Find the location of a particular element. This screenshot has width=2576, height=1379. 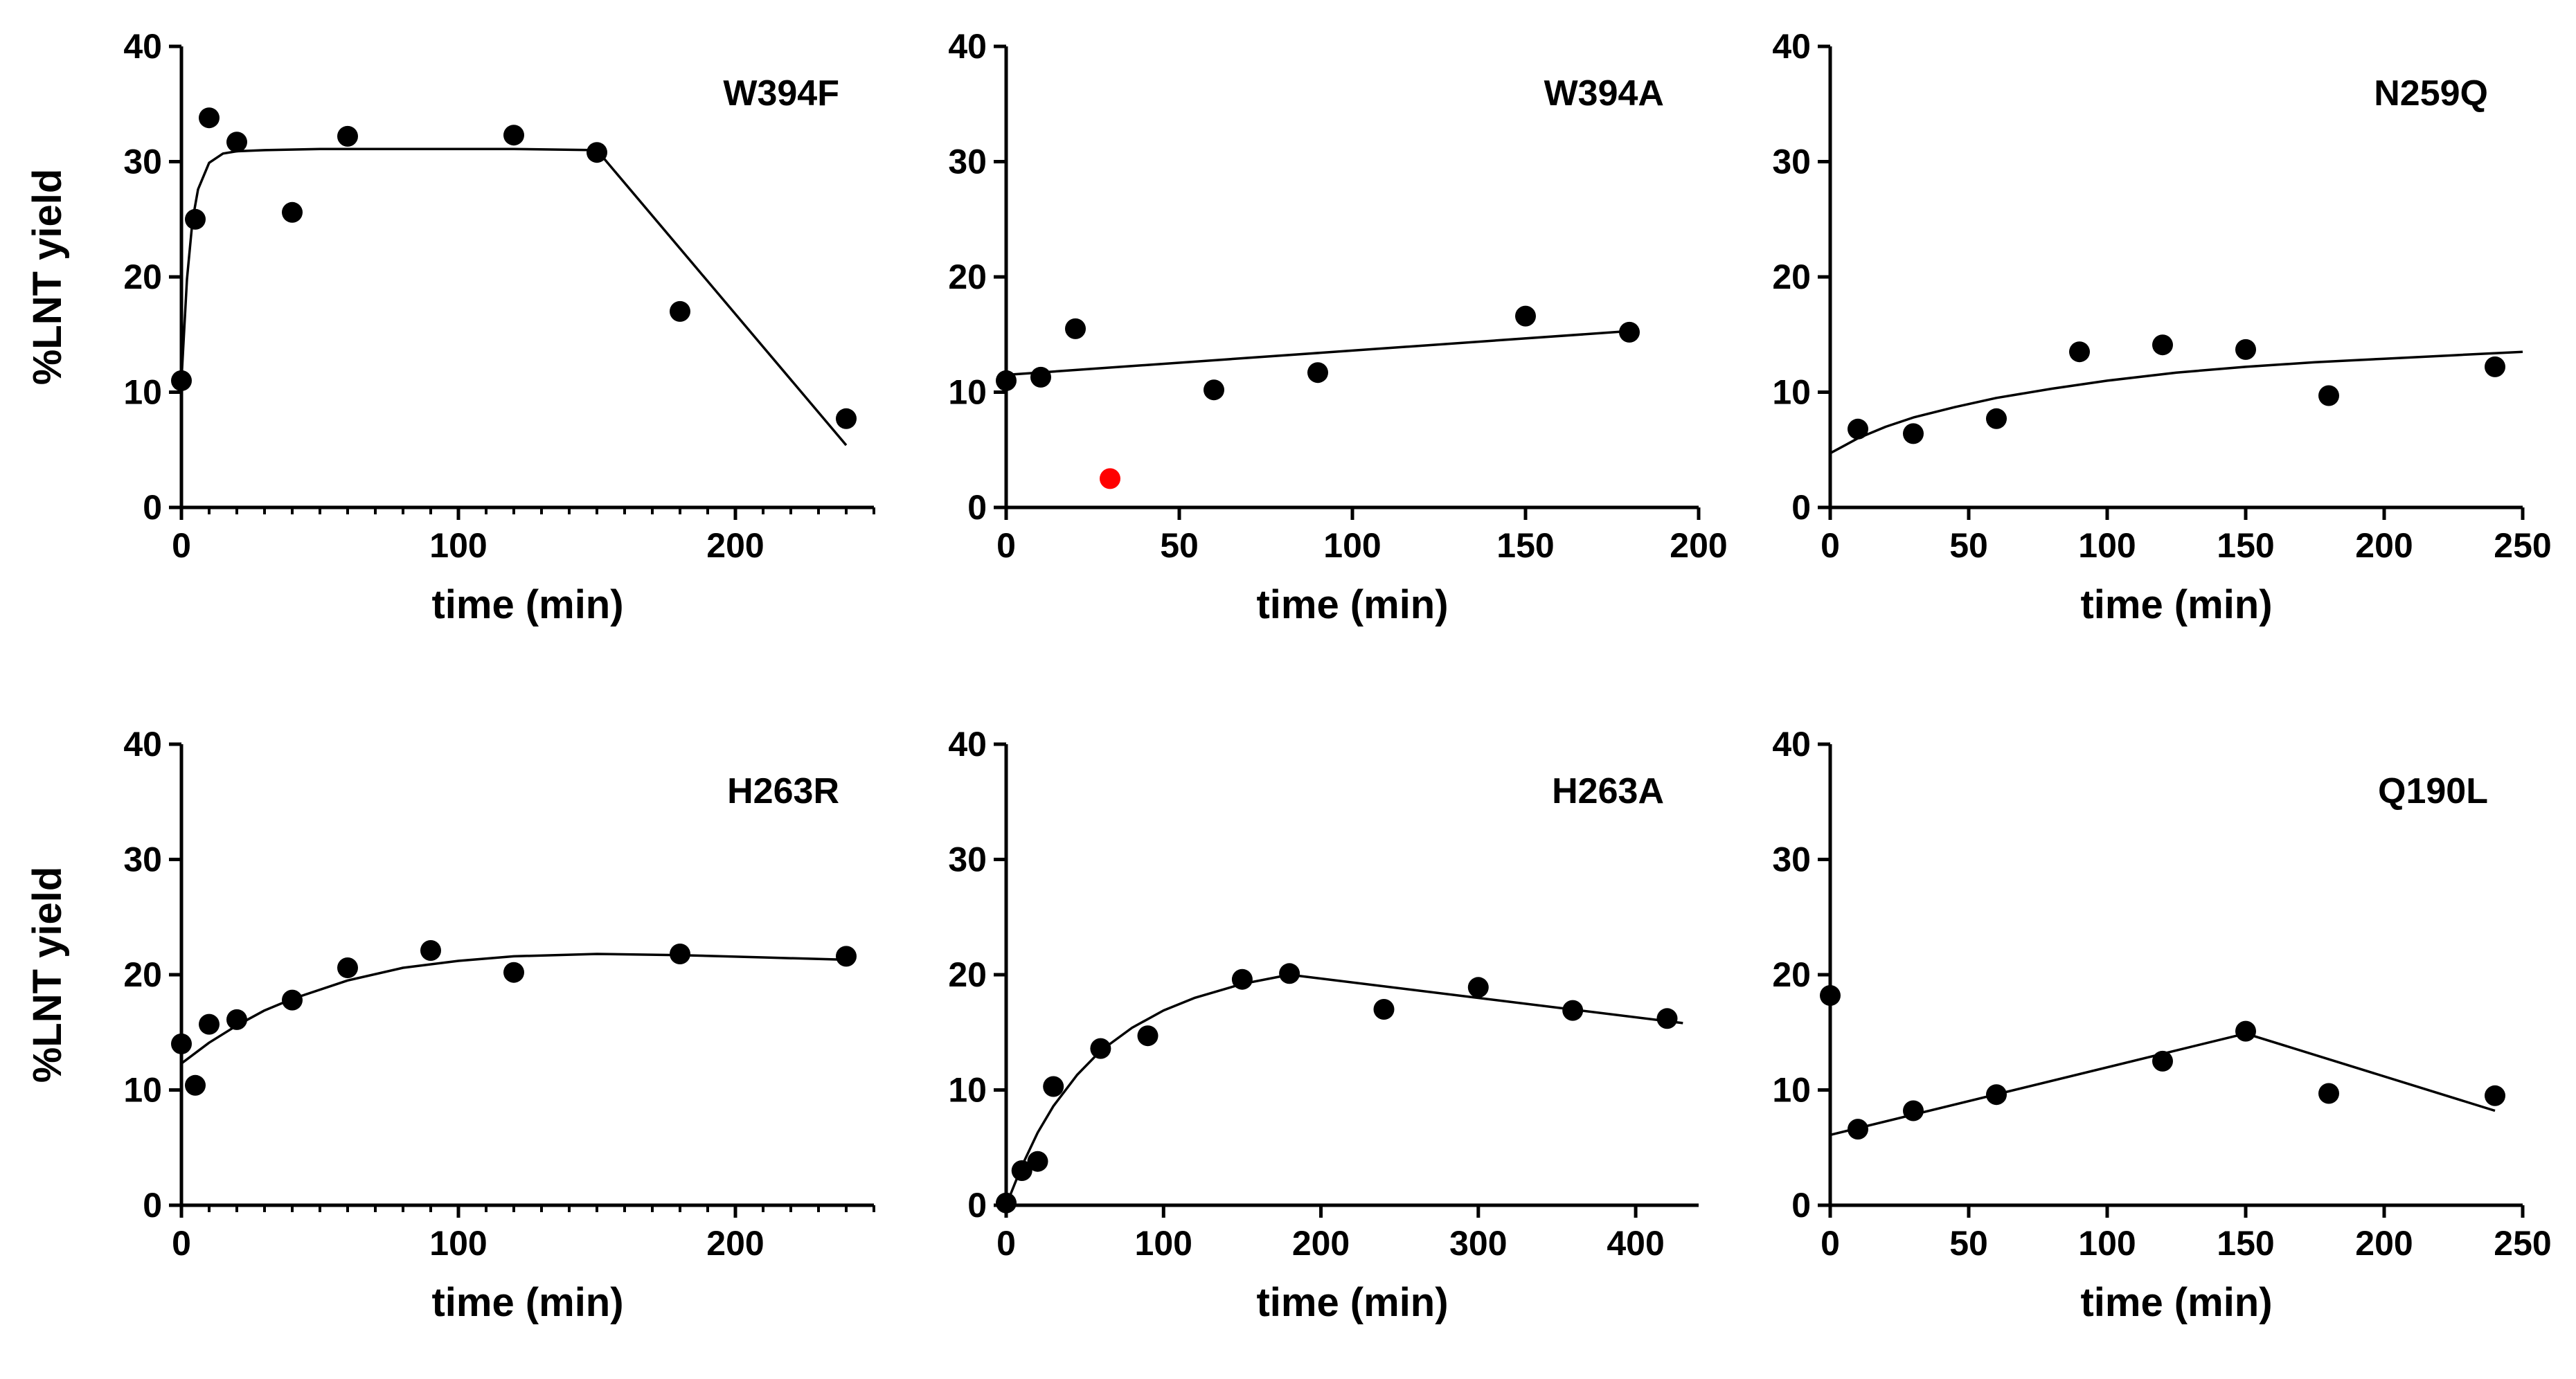

panel-label: H263R is located at coordinates (783, 791).